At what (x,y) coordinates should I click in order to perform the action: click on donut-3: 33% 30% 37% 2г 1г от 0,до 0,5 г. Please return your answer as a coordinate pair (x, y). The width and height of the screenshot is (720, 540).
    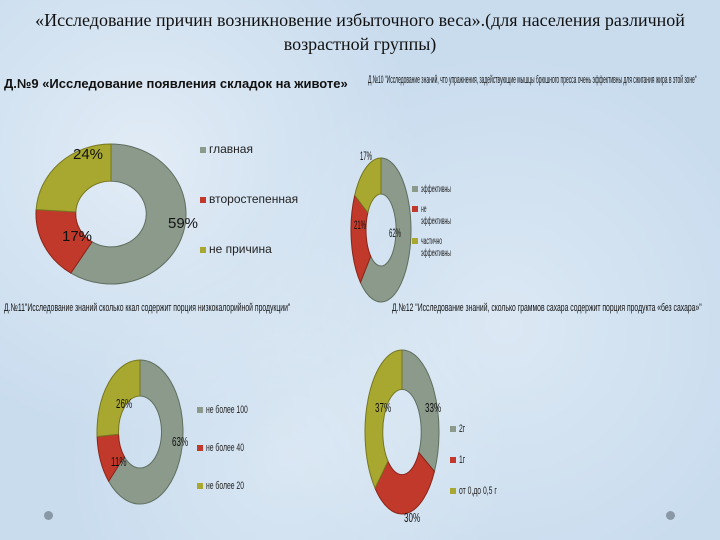
    Looking at the image, I should click on (430, 437).